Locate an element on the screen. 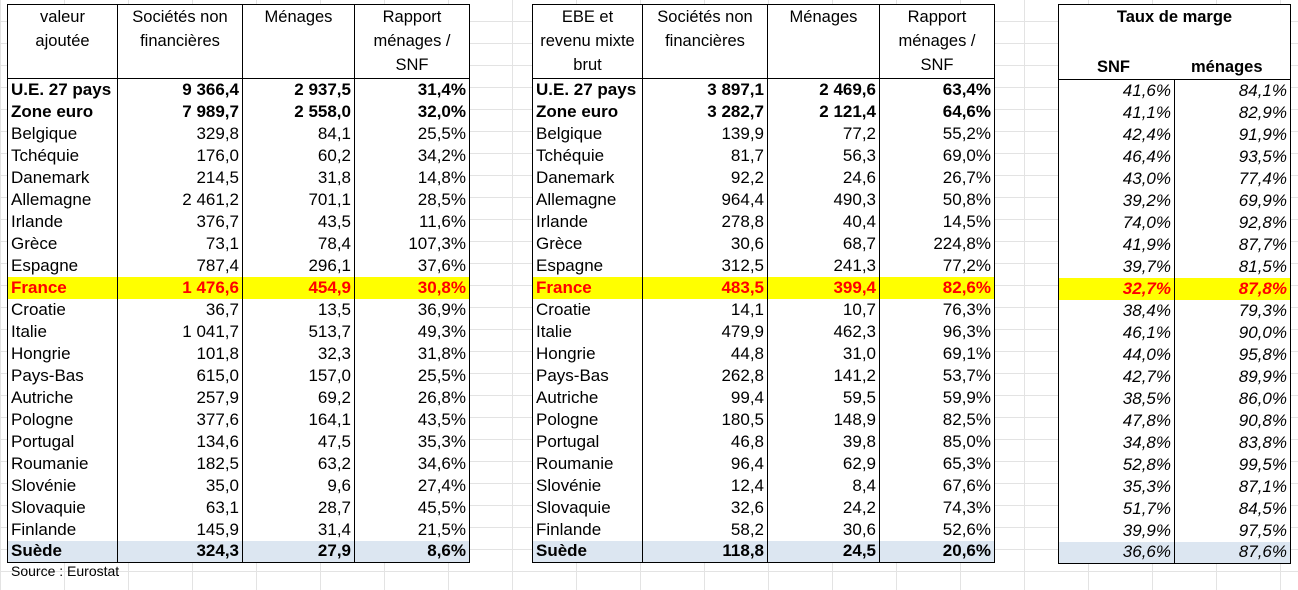  snf-cell: 278,8 is located at coordinates (705, 221).